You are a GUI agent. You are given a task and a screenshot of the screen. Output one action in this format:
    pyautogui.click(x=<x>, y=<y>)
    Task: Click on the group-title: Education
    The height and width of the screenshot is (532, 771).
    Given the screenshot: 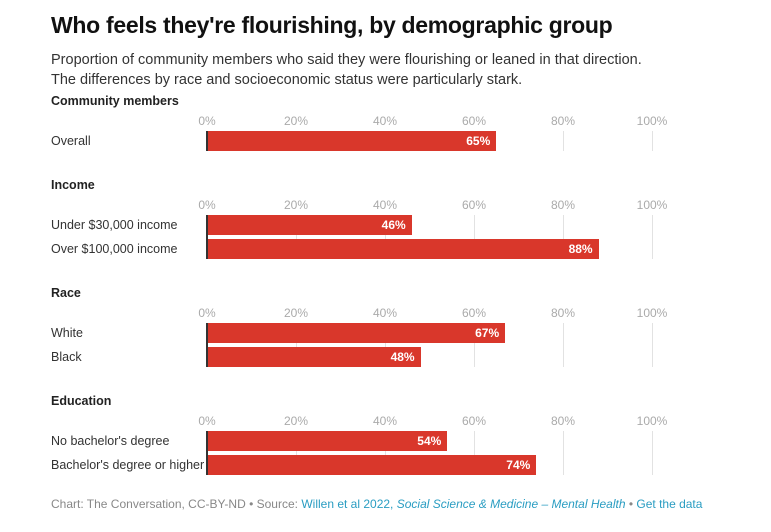 What is the action you would take?
    pyautogui.click(x=81, y=401)
    